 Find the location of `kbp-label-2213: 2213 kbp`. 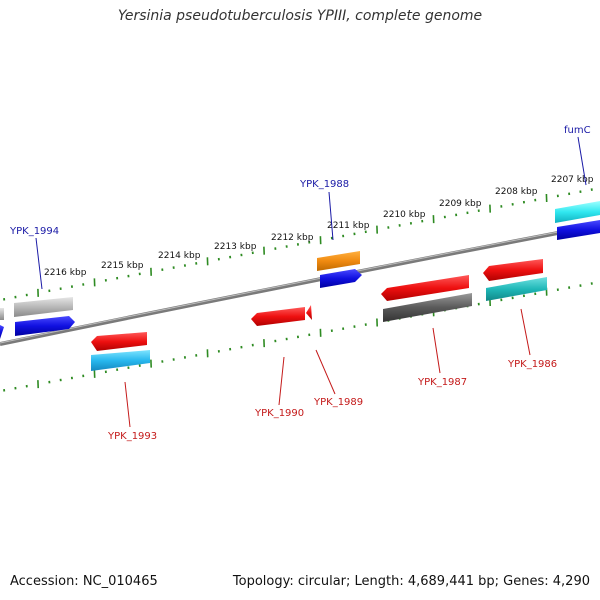

kbp-label-2213: 2213 kbp is located at coordinates (235, 247).